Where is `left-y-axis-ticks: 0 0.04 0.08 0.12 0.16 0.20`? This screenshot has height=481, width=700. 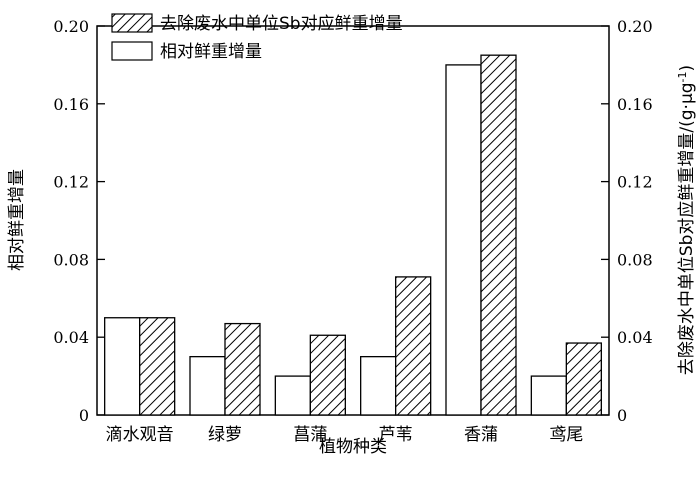
left-y-axis-ticks: 0 0.04 0.08 0.12 0.16 0.20 is located at coordinates (79, 221).